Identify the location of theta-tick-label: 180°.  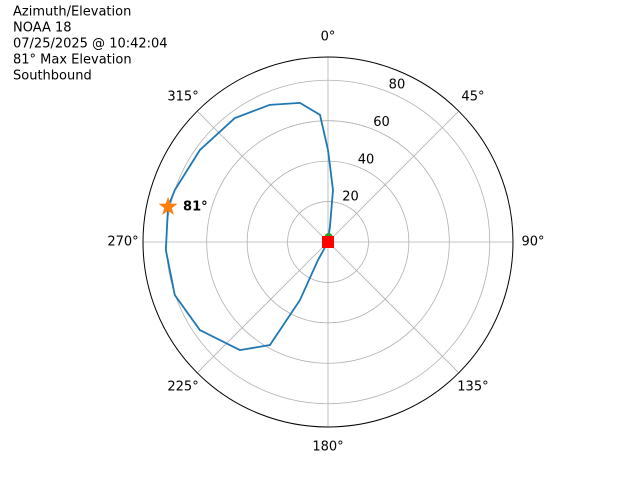
(327, 447).